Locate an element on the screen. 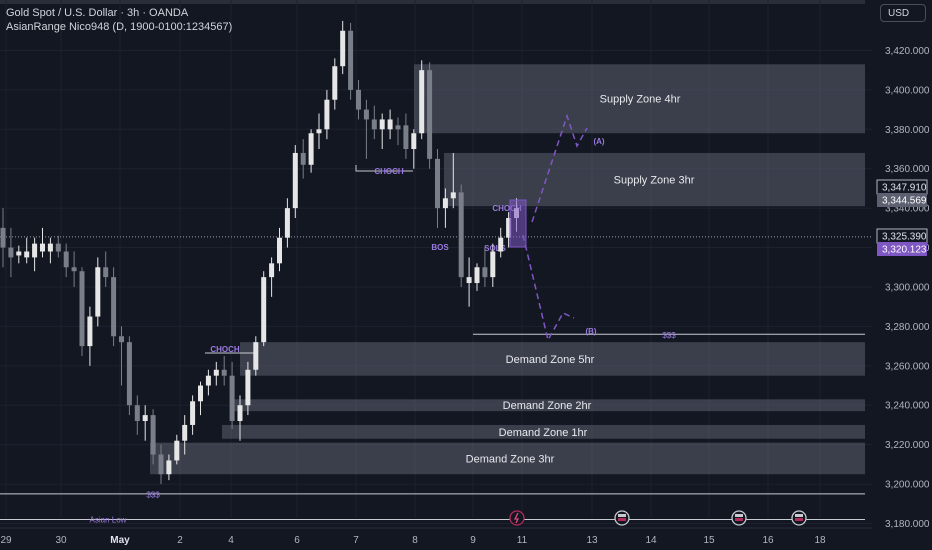  currency-button: USD is located at coordinates (903, 13).